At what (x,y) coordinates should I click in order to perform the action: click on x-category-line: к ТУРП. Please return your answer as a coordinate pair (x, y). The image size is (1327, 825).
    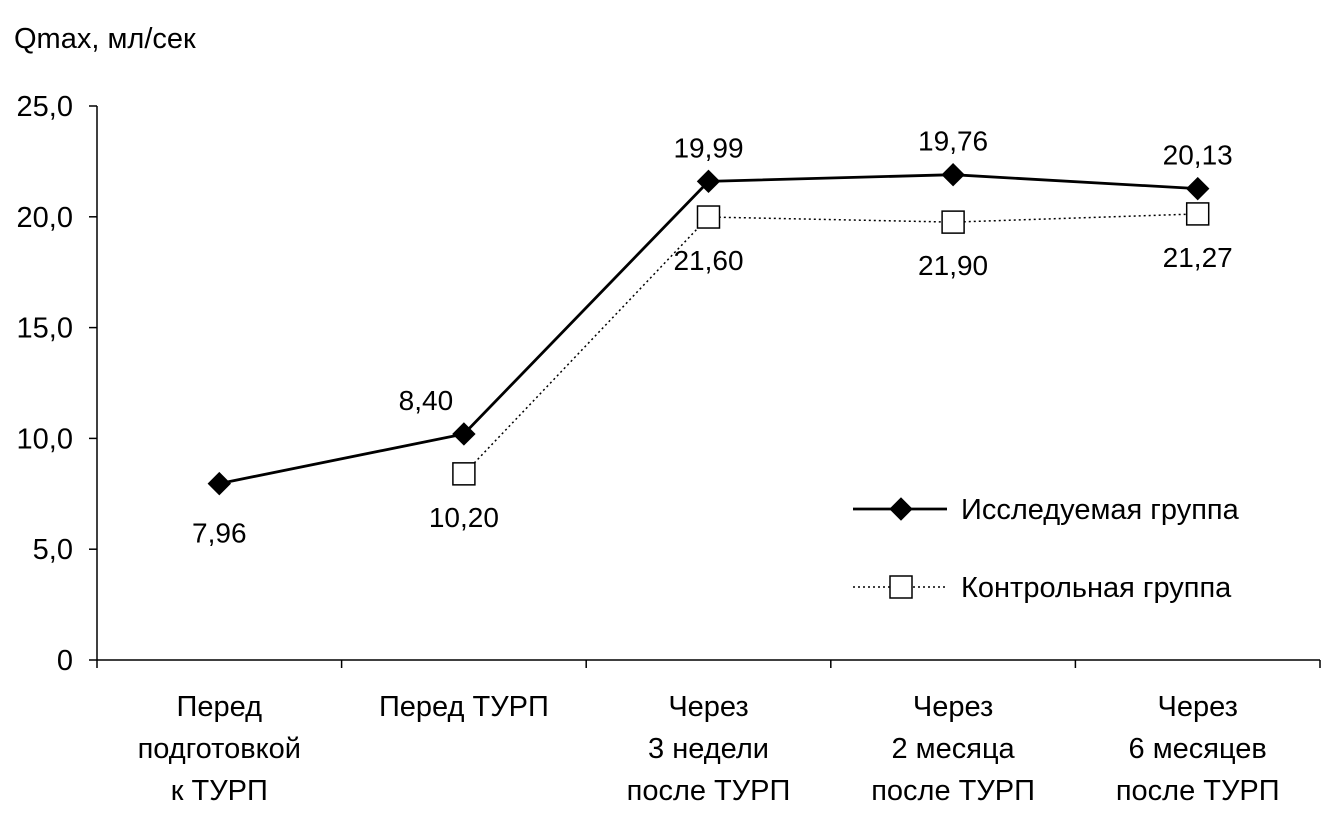
    Looking at the image, I should click on (219, 791).